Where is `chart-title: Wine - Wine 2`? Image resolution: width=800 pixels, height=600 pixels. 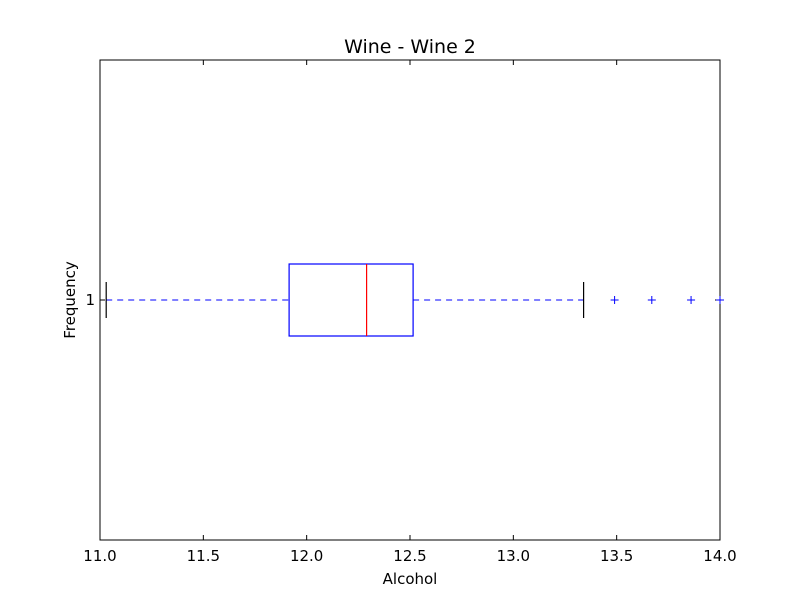
chart-title: Wine - Wine 2 is located at coordinates (410, 47).